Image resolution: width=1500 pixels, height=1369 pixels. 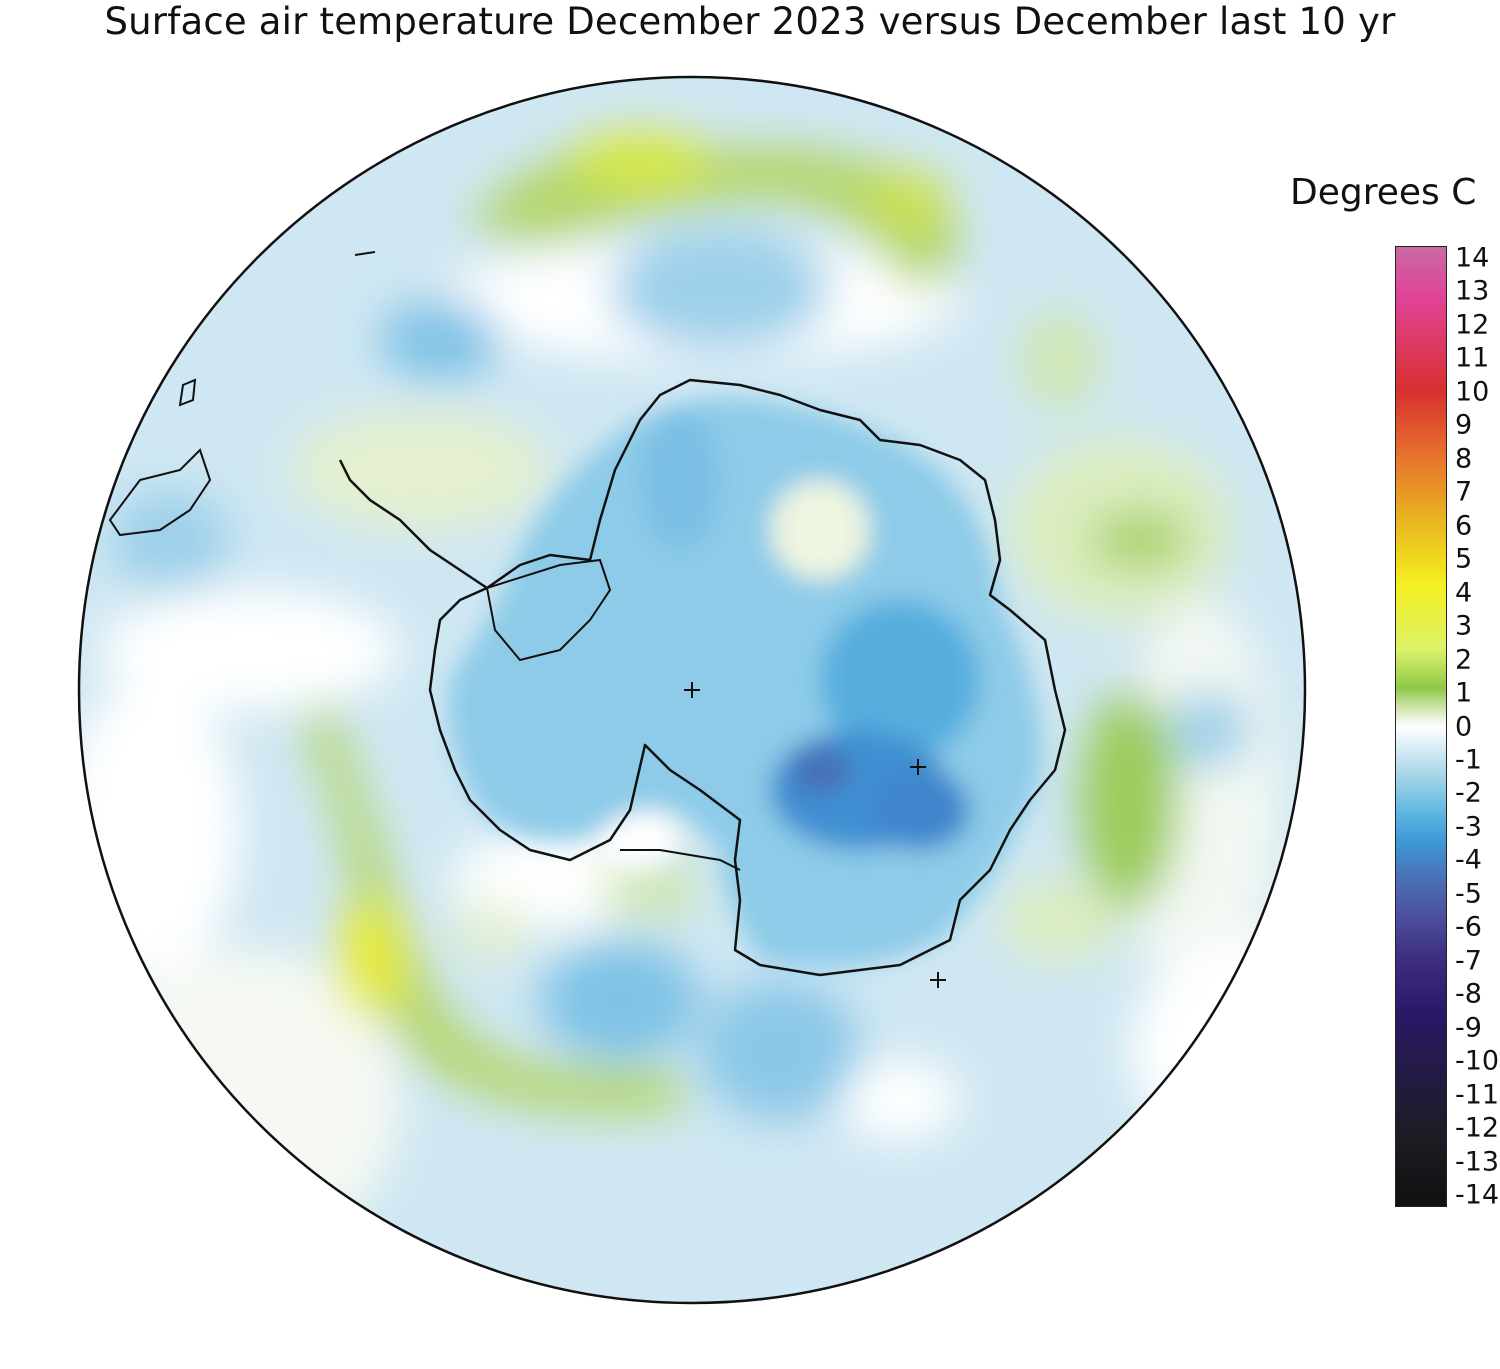 I want to click on colorbar-tick-label: -6, so click(x=1468, y=927).